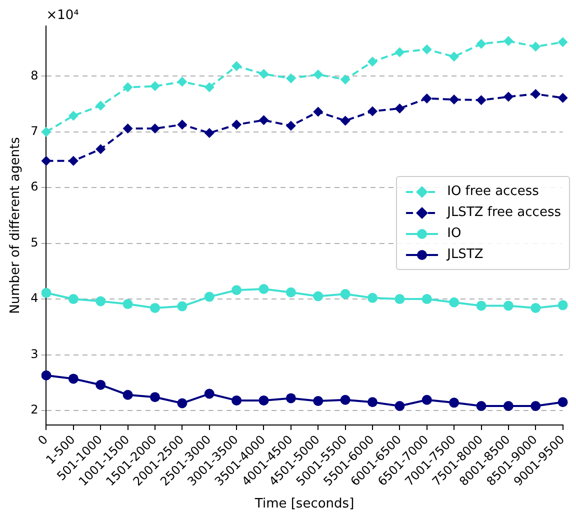 The height and width of the screenshot is (520, 576). Describe the element at coordinates (43, 440) in the screenshot. I see `x-tick-label: 0` at that location.